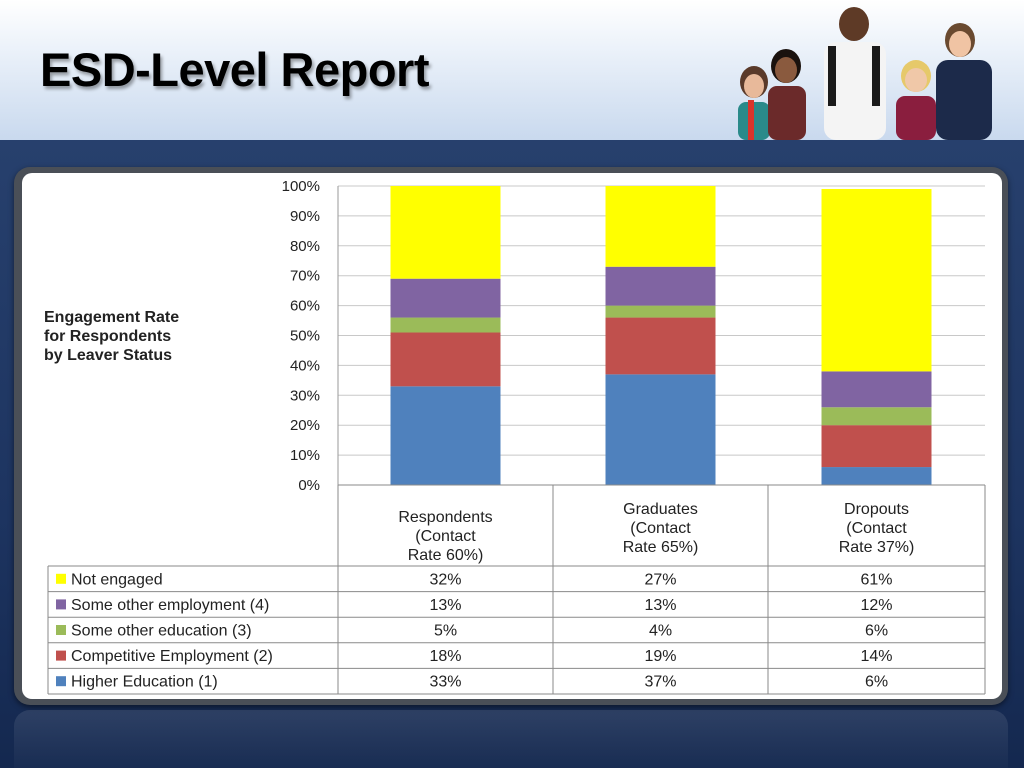 Image resolution: width=1024 pixels, height=768 pixels. I want to click on y-tick-label: 0%, so click(309, 485).